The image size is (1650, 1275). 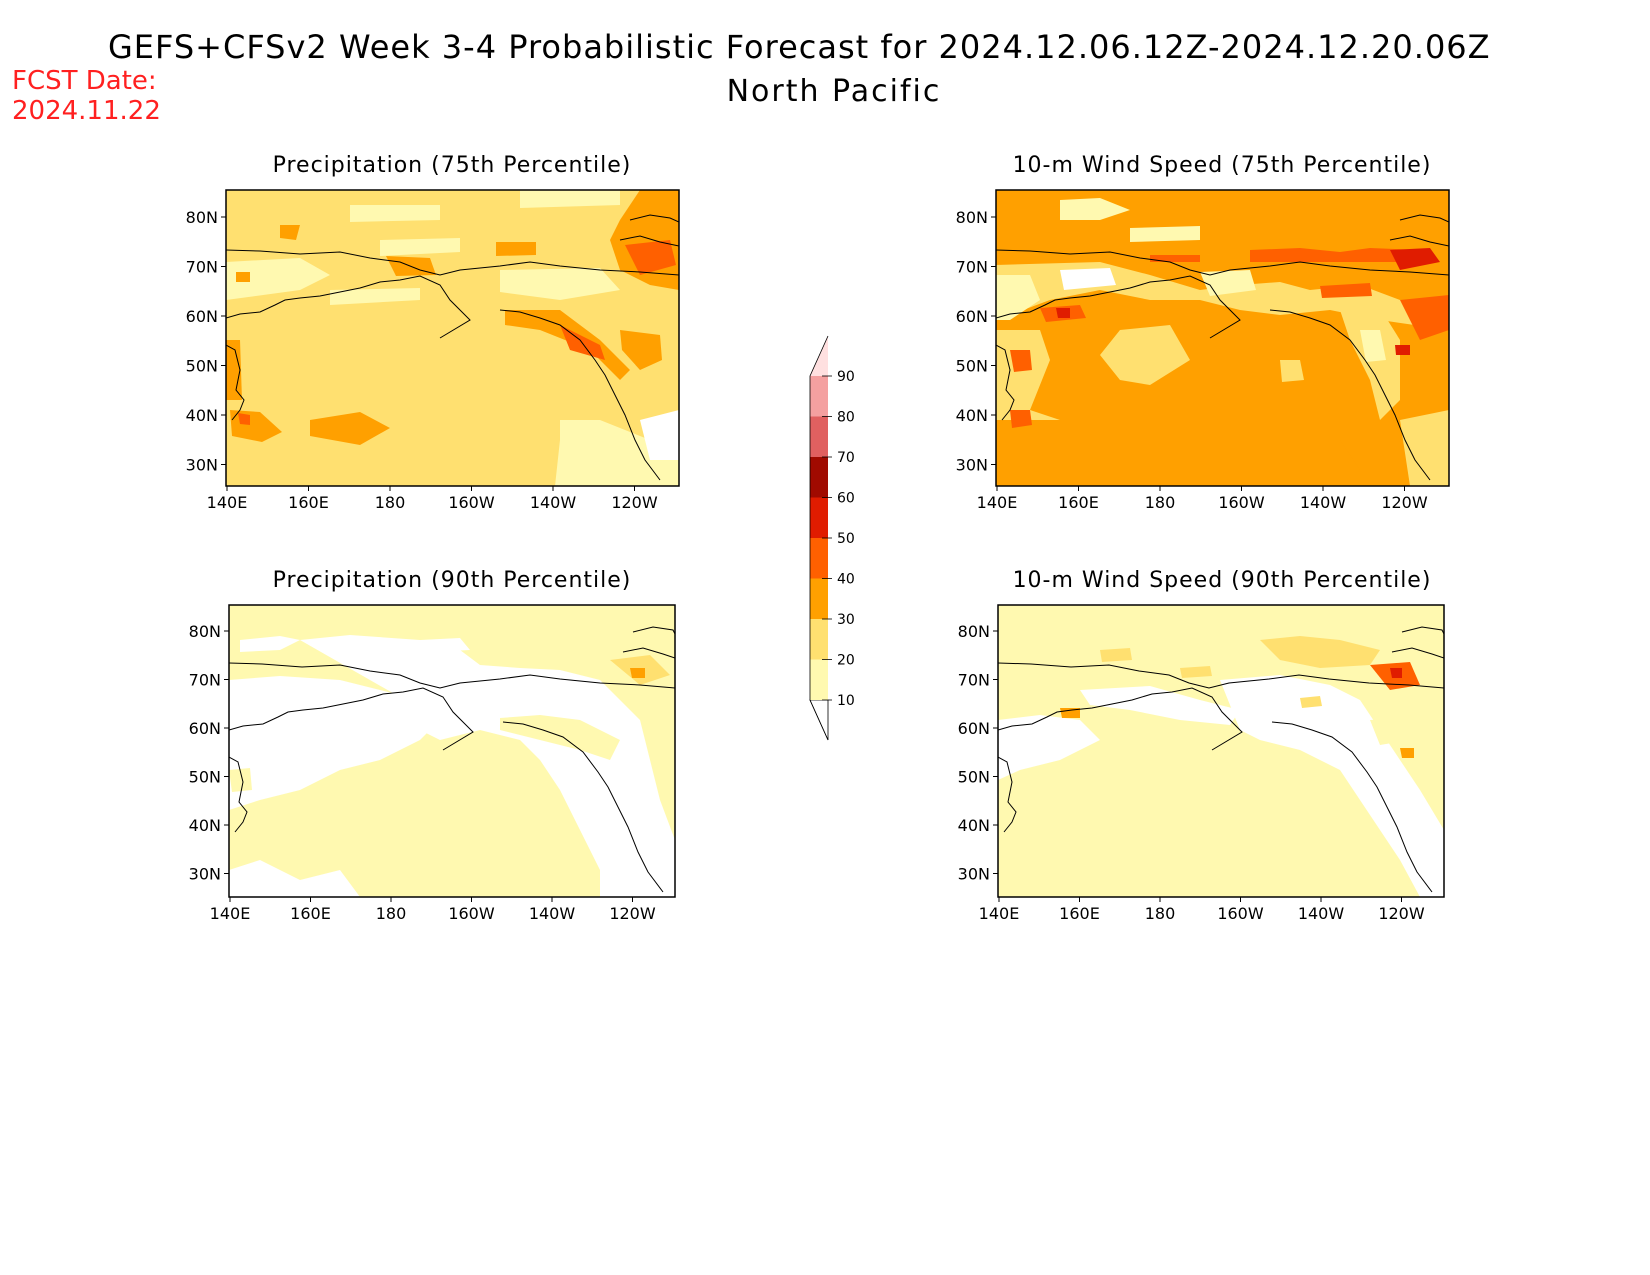 I want to click on x-tick-label-wind-75-2: 180, so click(x=1160, y=502).